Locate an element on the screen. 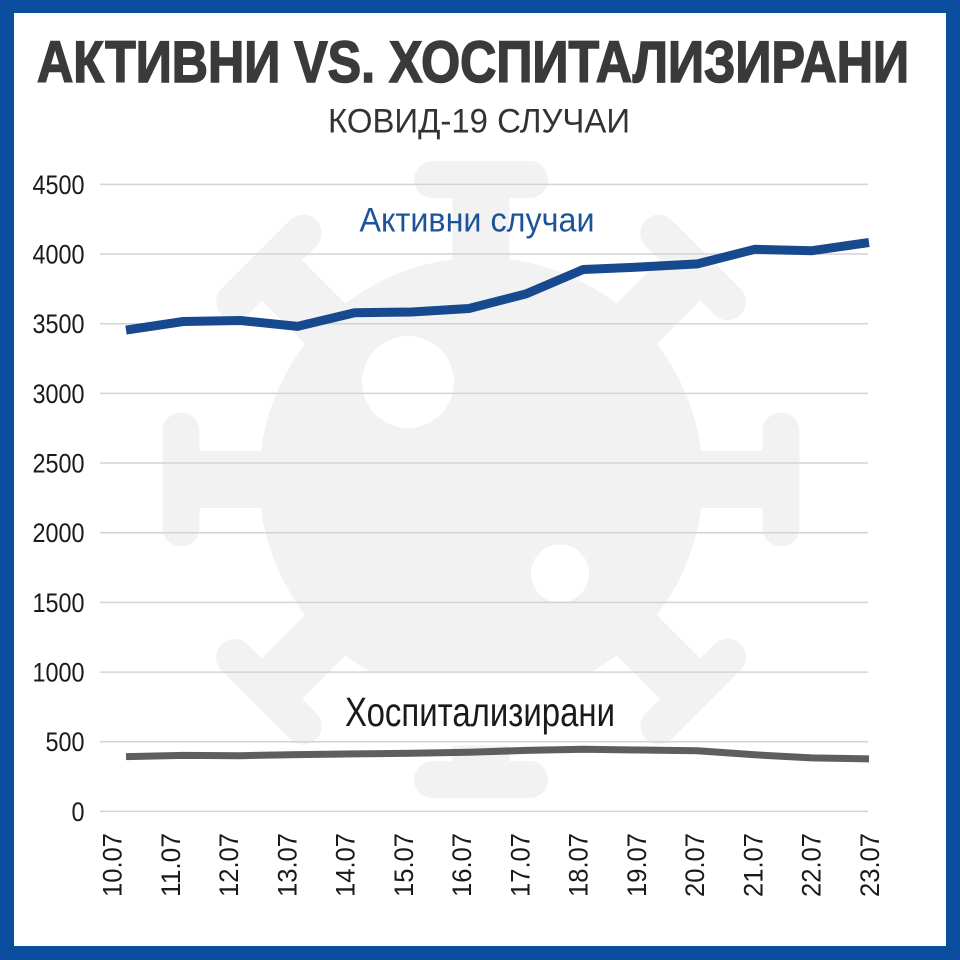 This screenshot has width=960, height=960. svg-text: 2500 is located at coordinates (59, 464).